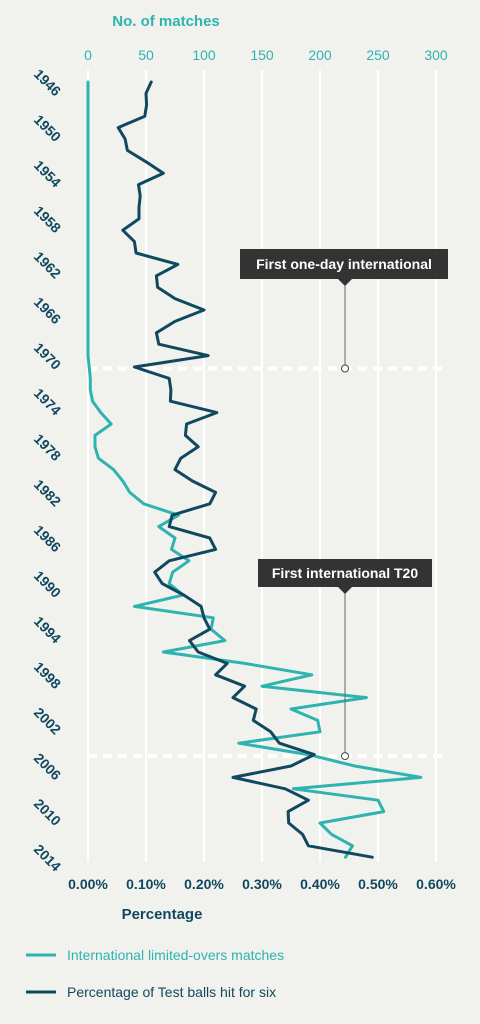 The image size is (480, 1024). Describe the element at coordinates (166, 21) in the screenshot. I see `top-axis-title: No. of matches` at that location.